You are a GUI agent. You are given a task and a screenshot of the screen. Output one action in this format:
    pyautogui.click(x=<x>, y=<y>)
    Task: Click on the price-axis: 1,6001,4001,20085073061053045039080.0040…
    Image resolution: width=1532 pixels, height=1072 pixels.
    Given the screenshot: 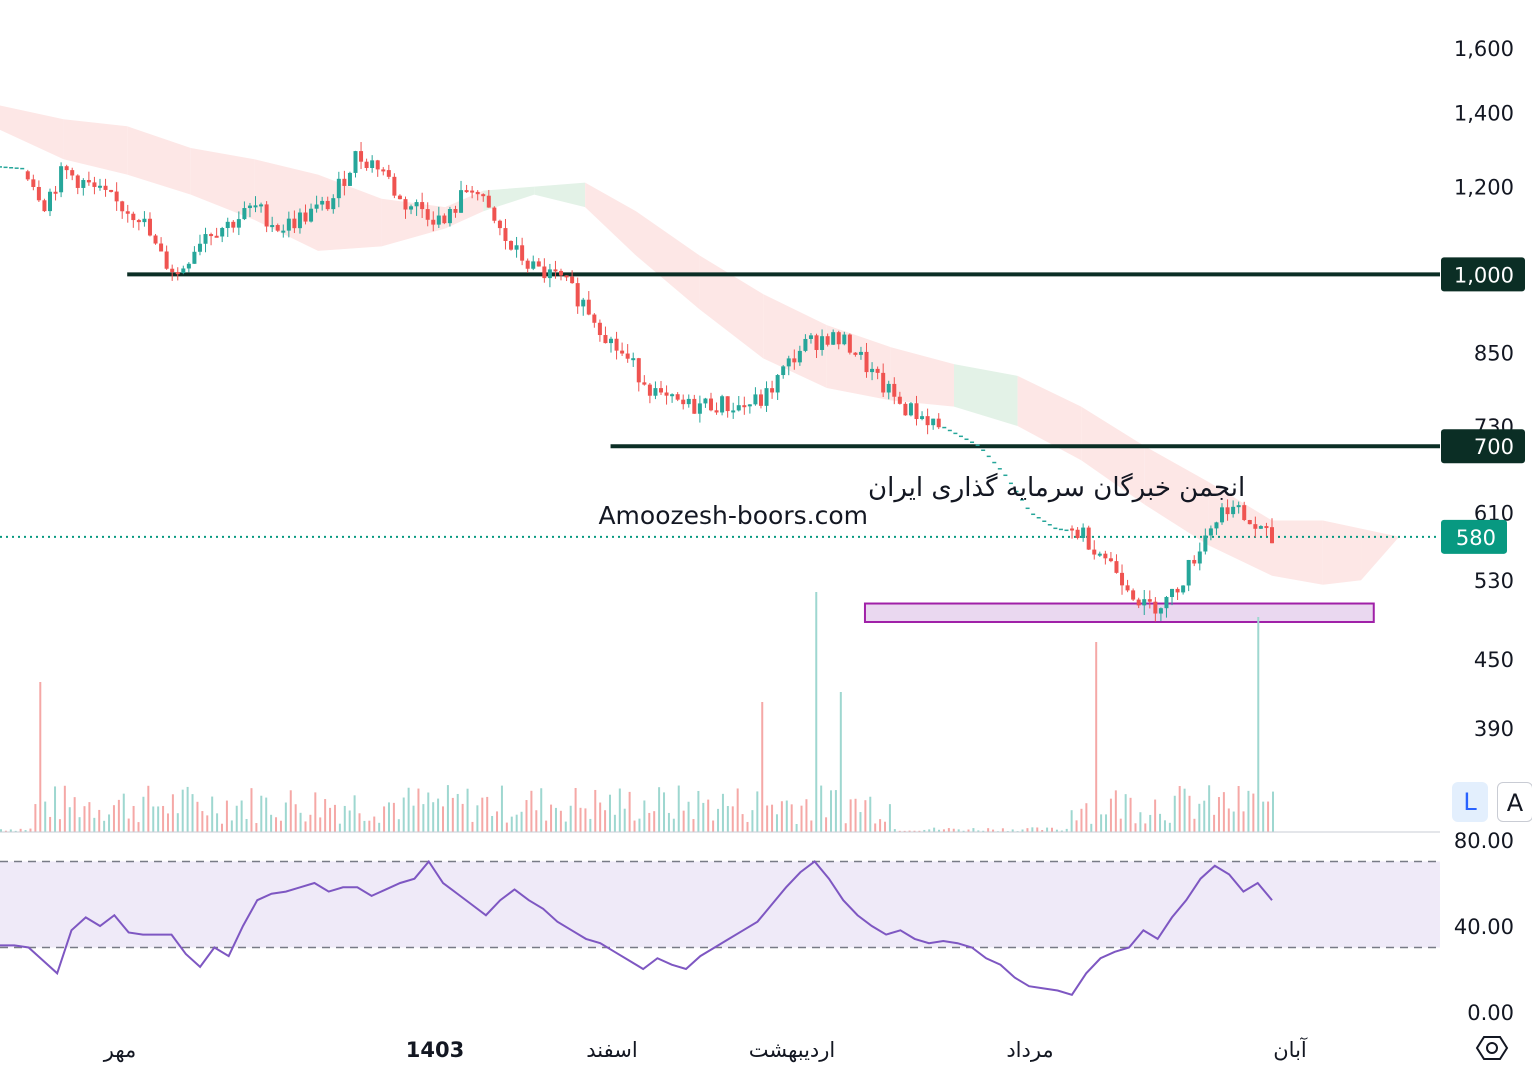 What is the action you would take?
    pyautogui.click(x=1484, y=531)
    